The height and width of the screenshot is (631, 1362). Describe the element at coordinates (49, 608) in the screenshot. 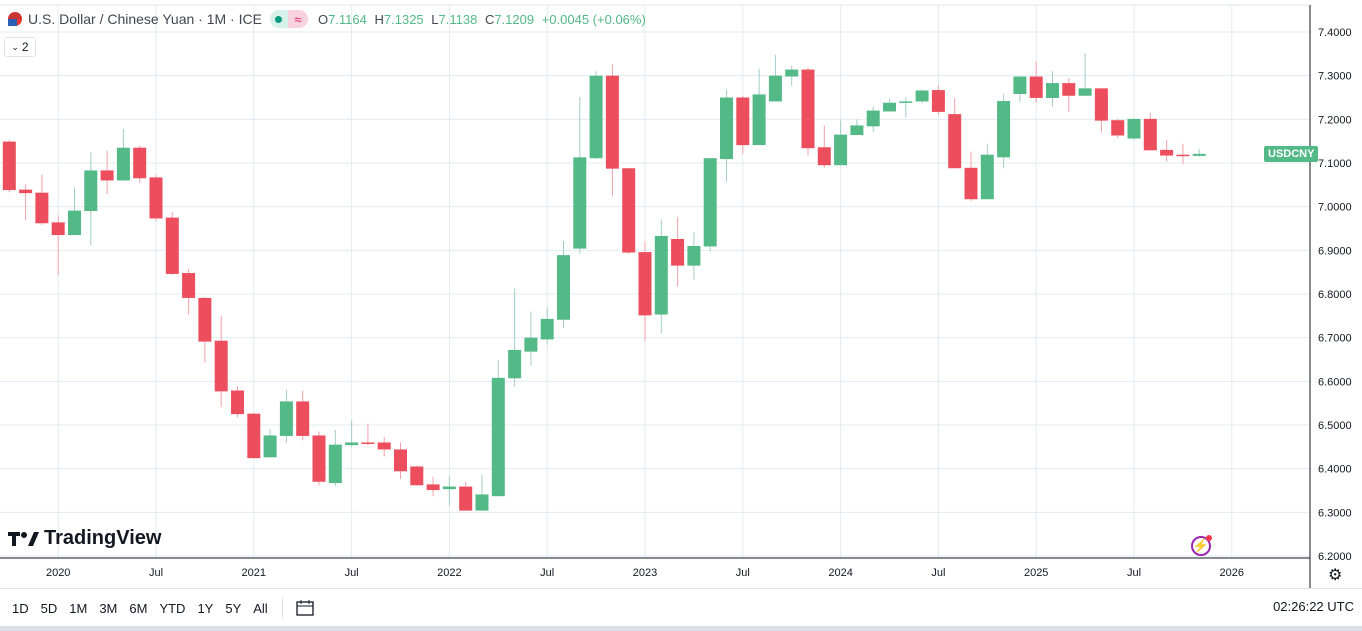

I see `range-5d: 5D` at that location.